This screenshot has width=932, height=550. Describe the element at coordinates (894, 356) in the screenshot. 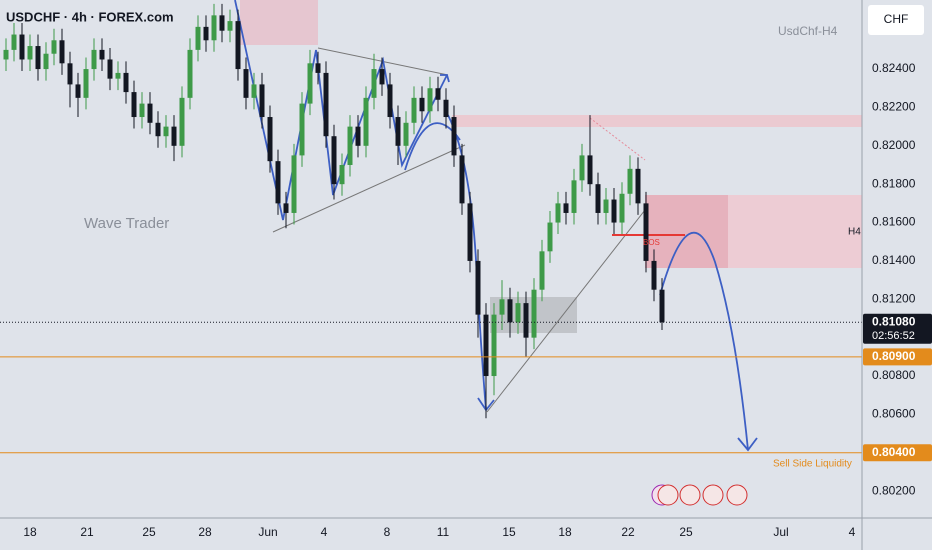

I see `price-tag-label: 0.80900` at that location.